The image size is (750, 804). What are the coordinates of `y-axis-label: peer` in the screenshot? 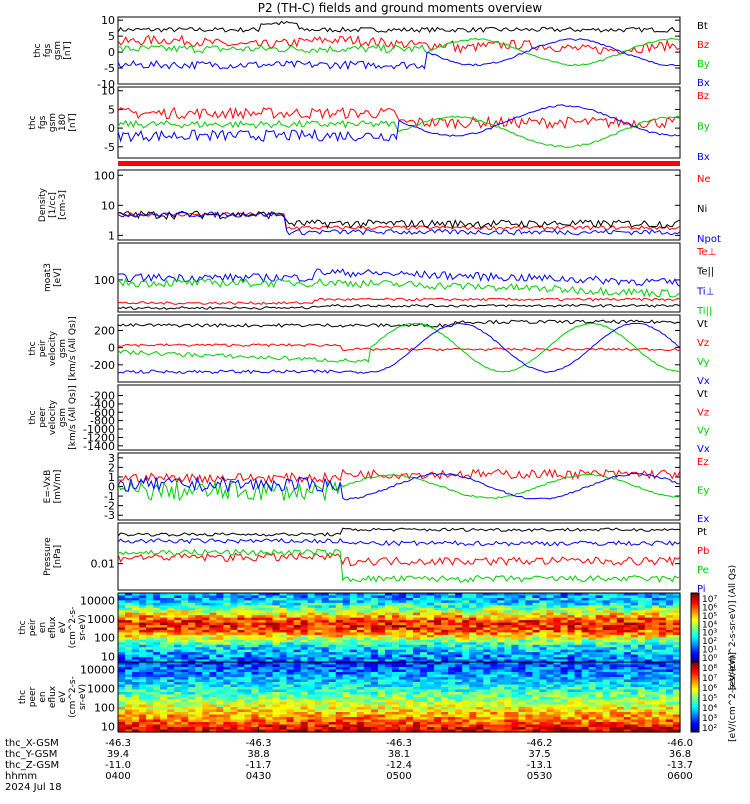 It's located at (33, 696).